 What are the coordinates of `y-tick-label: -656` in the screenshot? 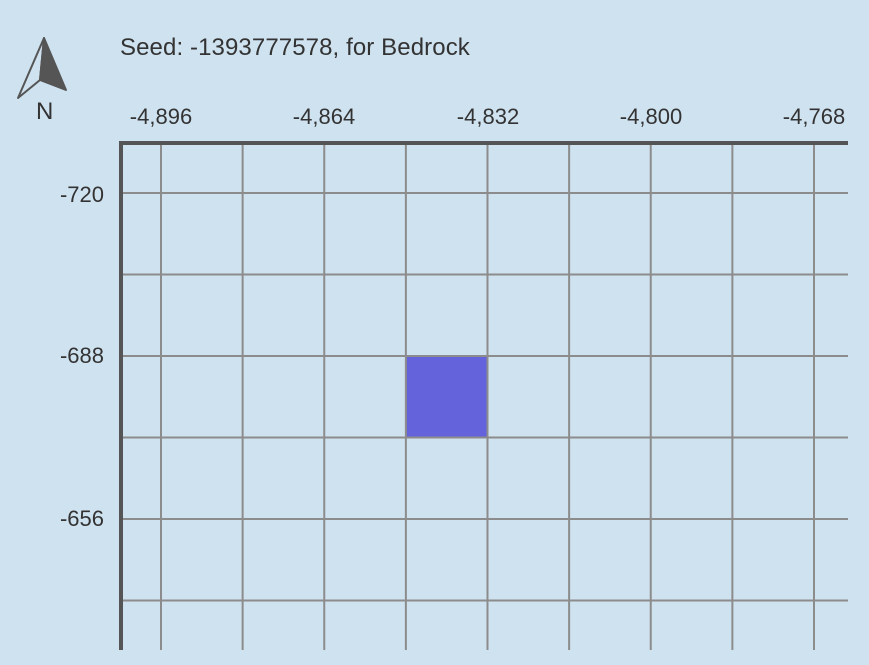 It's located at (81, 518).